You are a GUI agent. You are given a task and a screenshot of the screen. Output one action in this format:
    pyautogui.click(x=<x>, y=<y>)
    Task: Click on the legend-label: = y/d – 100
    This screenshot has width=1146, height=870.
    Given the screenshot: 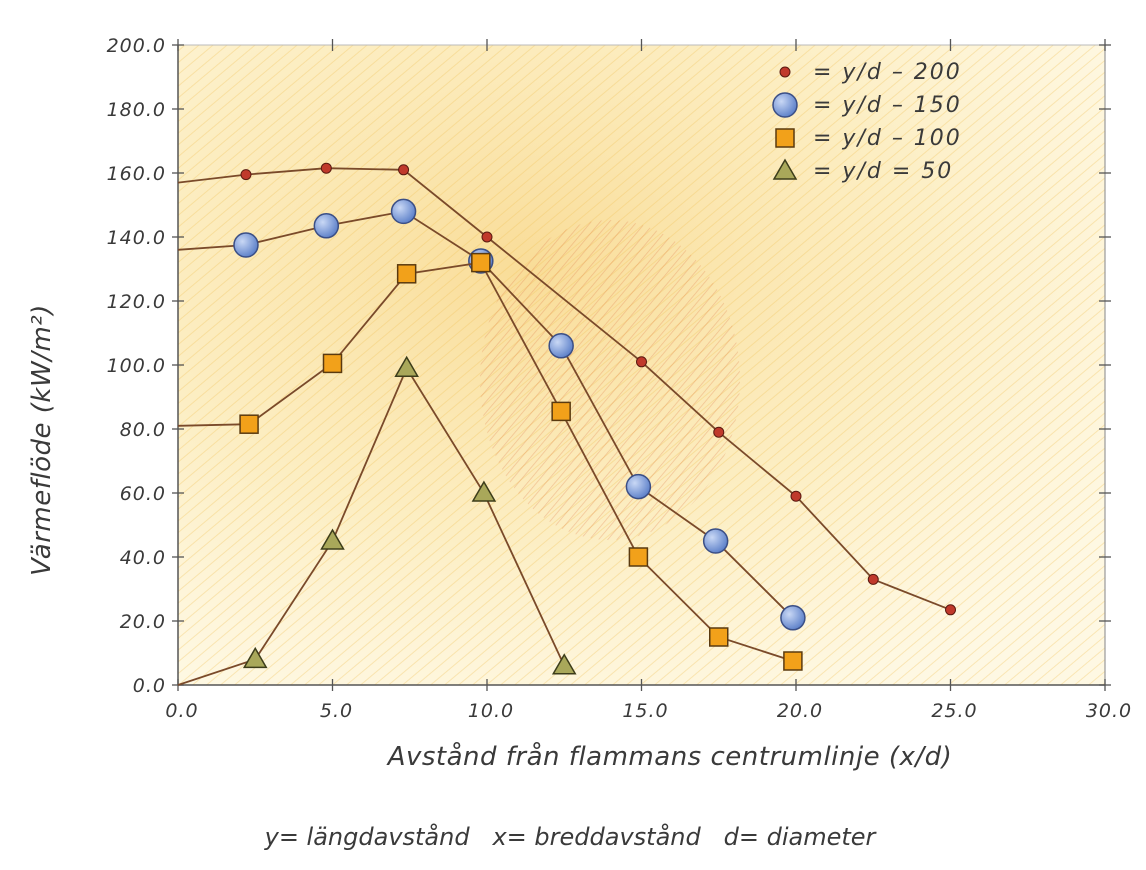 What is the action you would take?
    pyautogui.click(x=887, y=138)
    